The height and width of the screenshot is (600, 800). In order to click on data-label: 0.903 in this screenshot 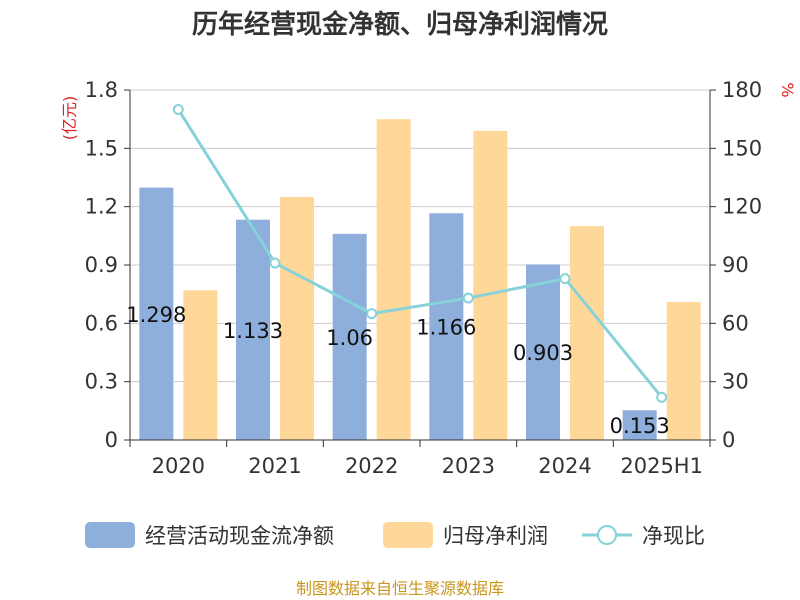, I will do `click(543, 353)`.